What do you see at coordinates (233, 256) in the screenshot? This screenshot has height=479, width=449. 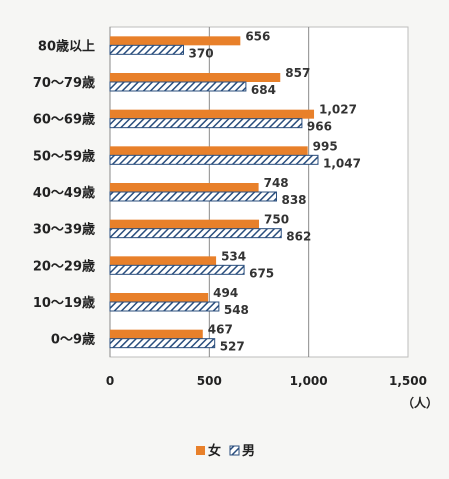 I see `value-label-female: 534` at bounding box center [233, 256].